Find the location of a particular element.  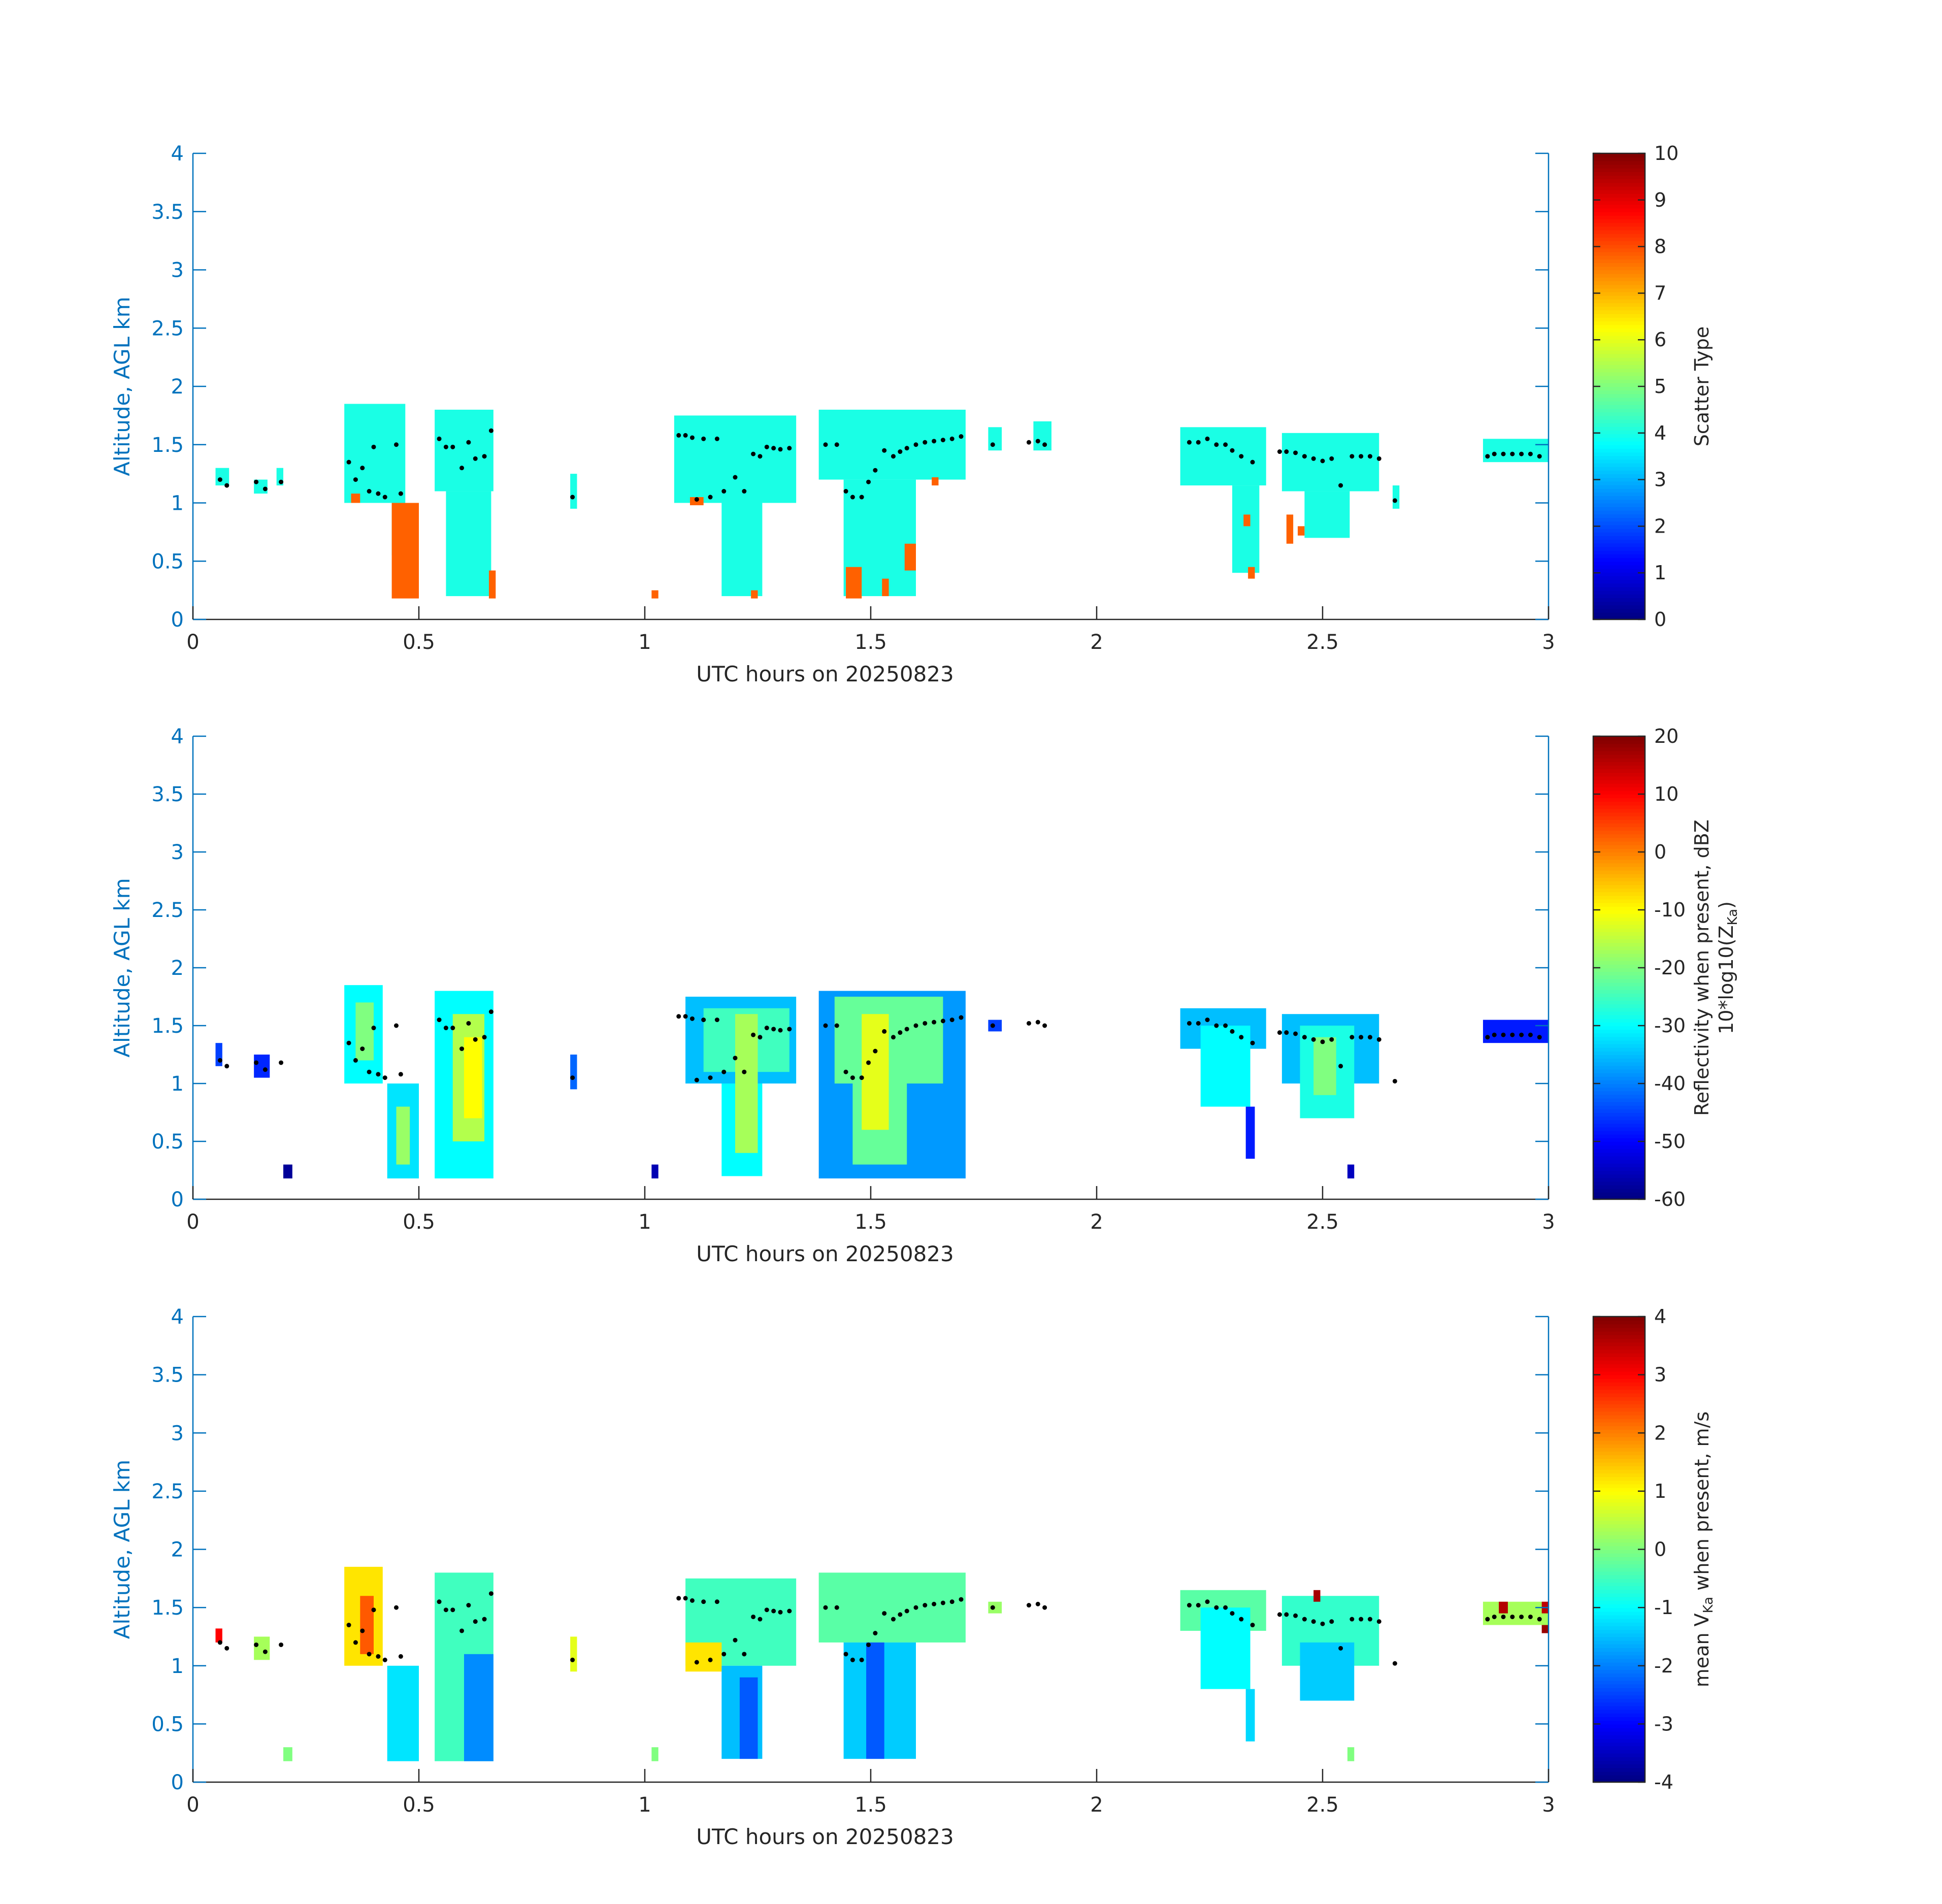

x-tick-label: 0 is located at coordinates (192, 1222).